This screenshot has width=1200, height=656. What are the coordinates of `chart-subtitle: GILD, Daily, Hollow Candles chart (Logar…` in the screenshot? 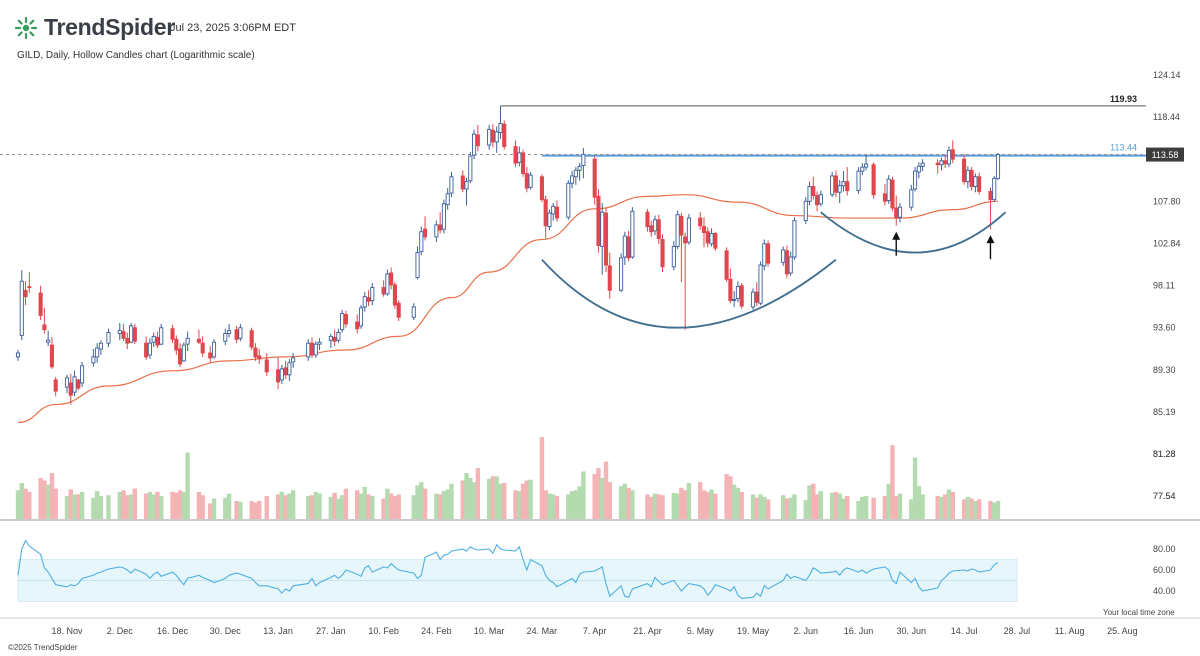 It's located at (136, 55).